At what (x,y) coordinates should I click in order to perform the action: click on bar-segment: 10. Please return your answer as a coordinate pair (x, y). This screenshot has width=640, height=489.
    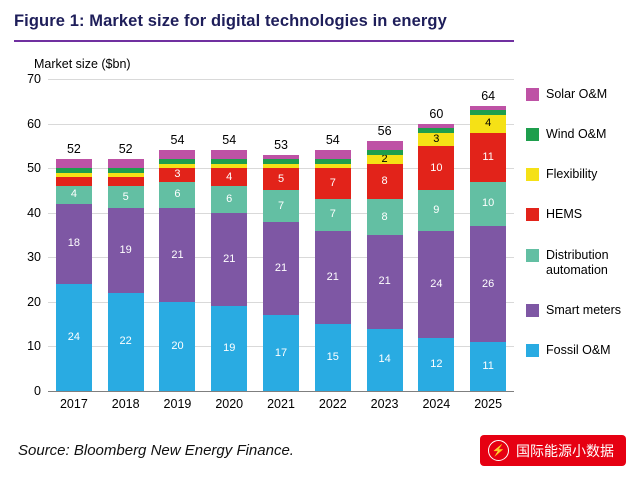
    Looking at the image, I should click on (488, 204).